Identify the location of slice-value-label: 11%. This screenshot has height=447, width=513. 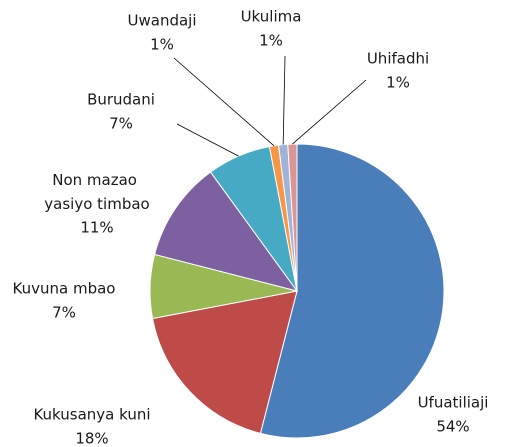
(96, 228).